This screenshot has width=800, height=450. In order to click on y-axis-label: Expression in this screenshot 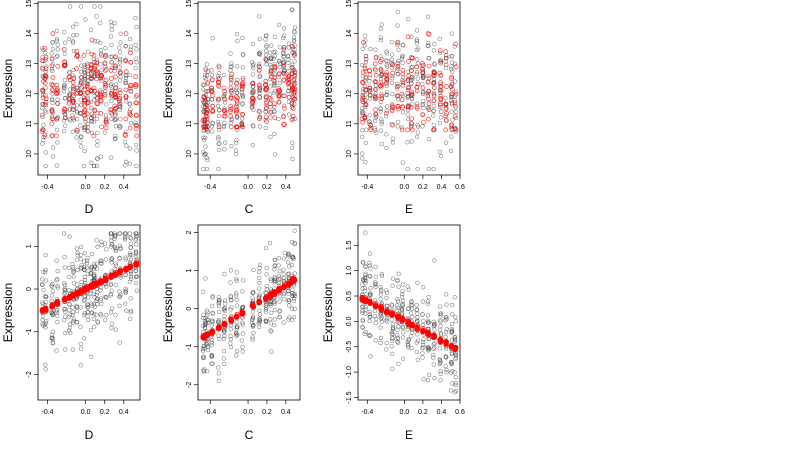, I will do `click(168, 312)`.